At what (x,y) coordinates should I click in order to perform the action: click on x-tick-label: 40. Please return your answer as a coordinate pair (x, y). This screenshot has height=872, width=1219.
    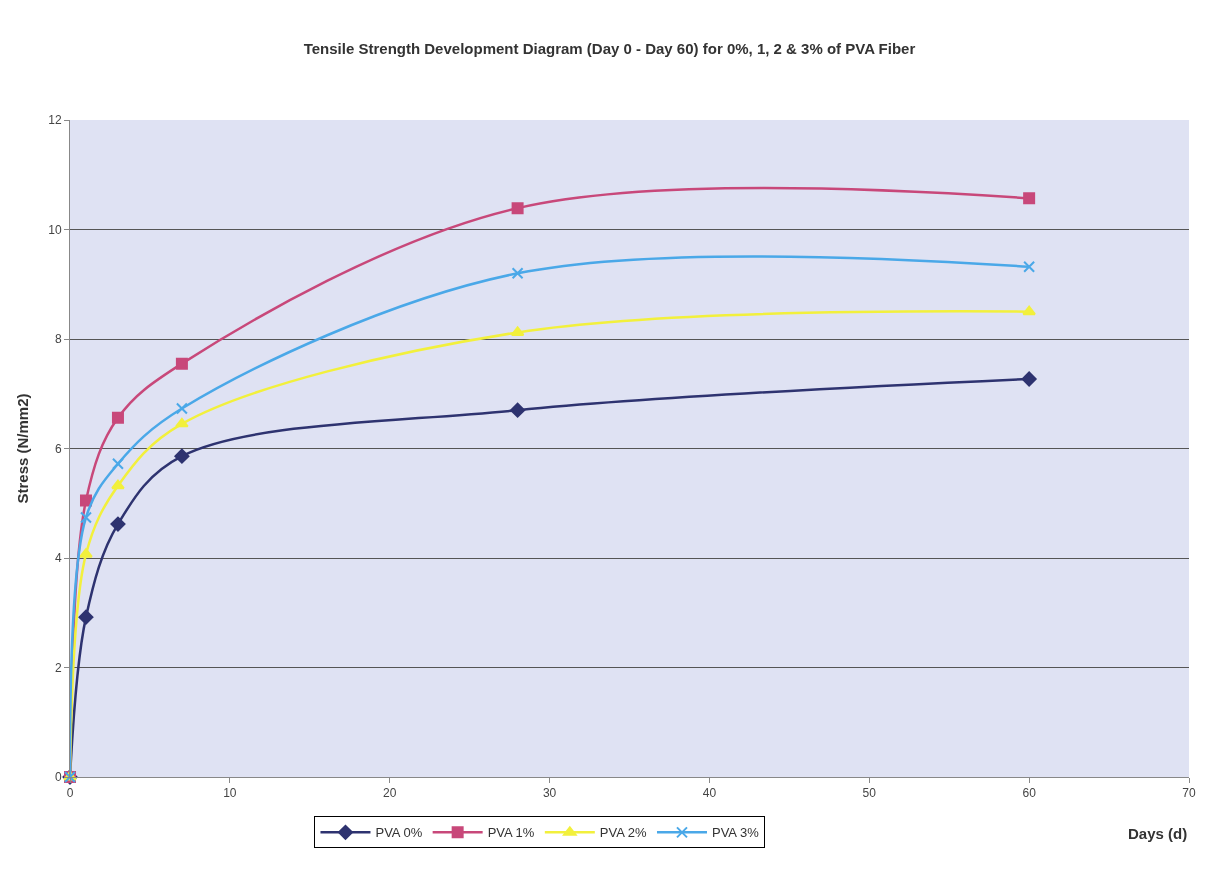
    Looking at the image, I should click on (709, 793).